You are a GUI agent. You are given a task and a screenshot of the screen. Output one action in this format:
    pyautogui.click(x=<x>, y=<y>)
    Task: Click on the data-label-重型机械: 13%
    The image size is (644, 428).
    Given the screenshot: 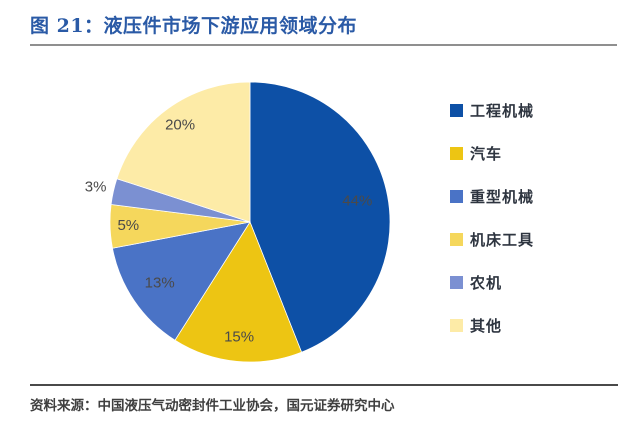 What is the action you would take?
    pyautogui.click(x=160, y=282)
    